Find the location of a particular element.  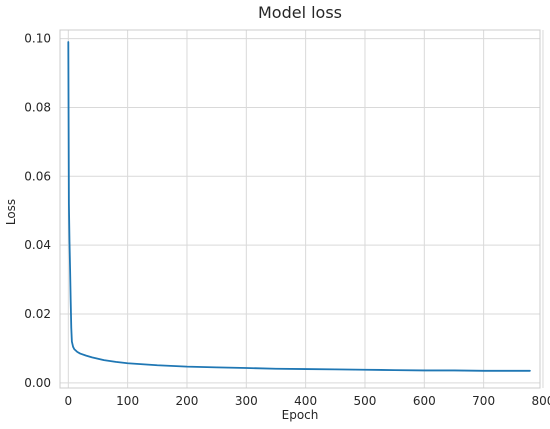

y-tick-label: 0.00 is located at coordinates (37, 383).